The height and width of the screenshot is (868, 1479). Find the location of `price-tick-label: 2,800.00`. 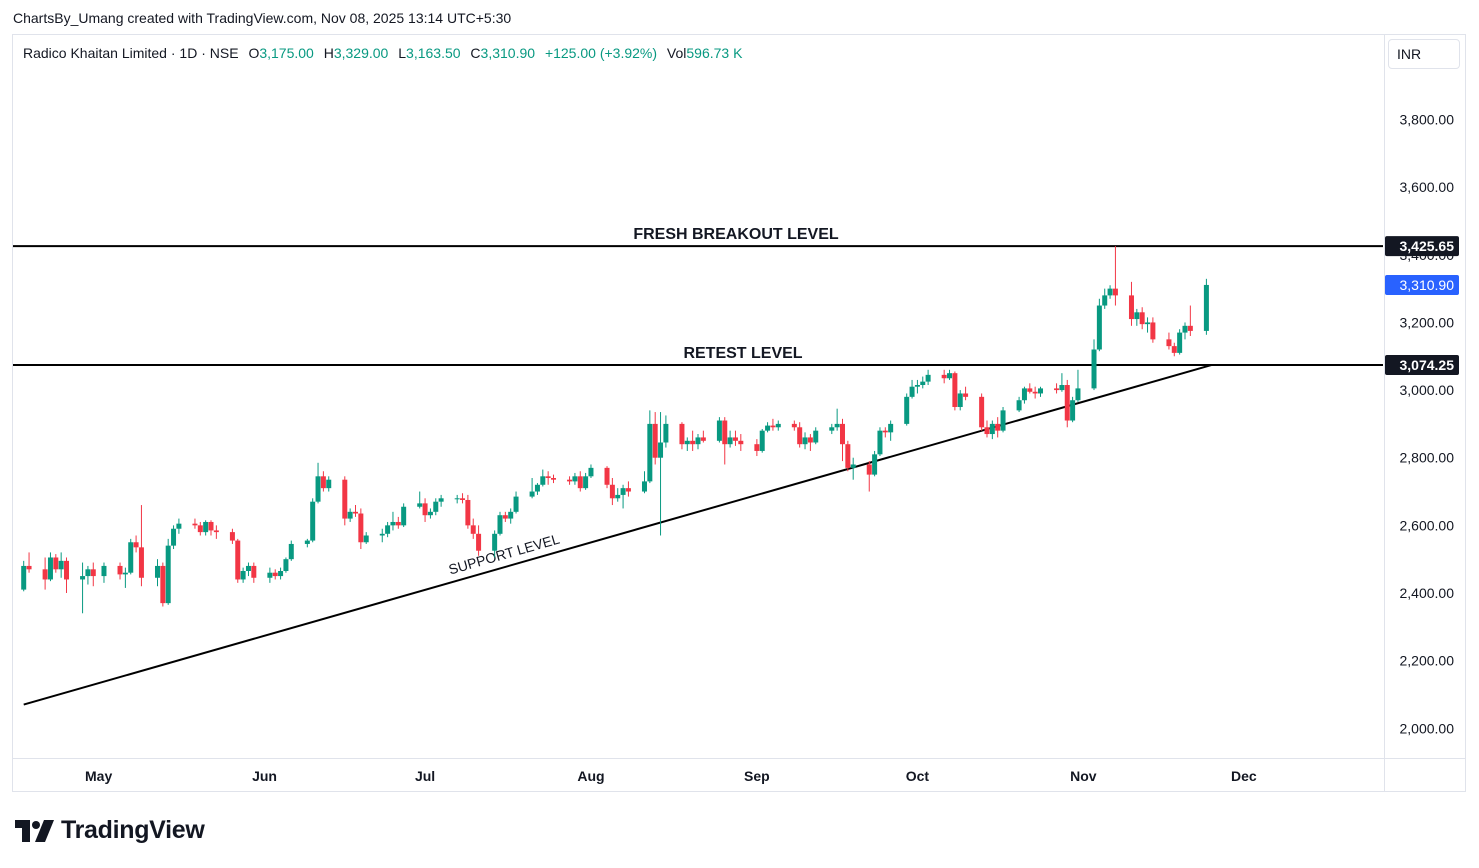

price-tick-label: 2,800.00 is located at coordinates (1427, 458).